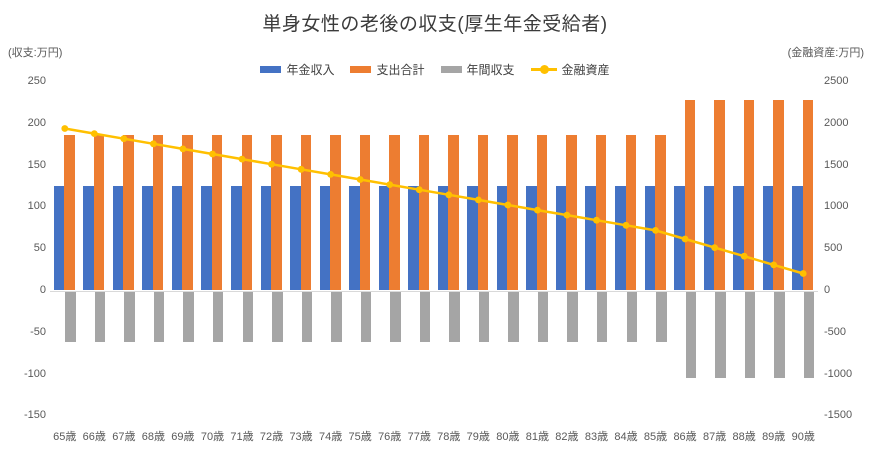 This screenshot has height=465, width=870. Describe the element at coordinates (435, 69) in the screenshot. I see `chart-legend: 年金収入 支出合計 年間収支 金融資産` at that location.